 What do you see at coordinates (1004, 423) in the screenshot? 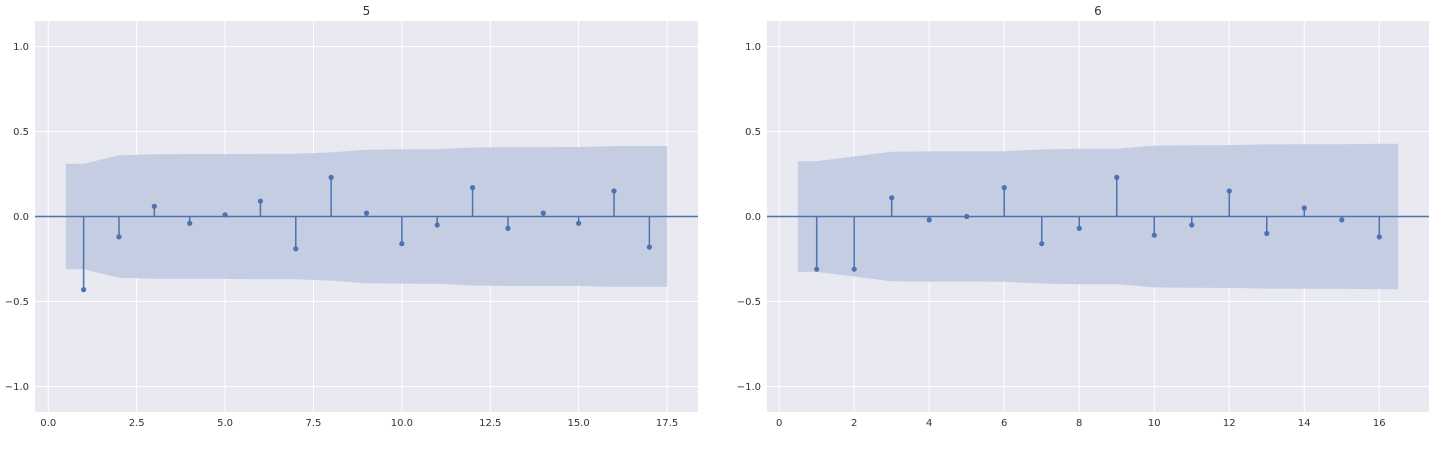
I see `x-tick-label: 6` at bounding box center [1004, 423].